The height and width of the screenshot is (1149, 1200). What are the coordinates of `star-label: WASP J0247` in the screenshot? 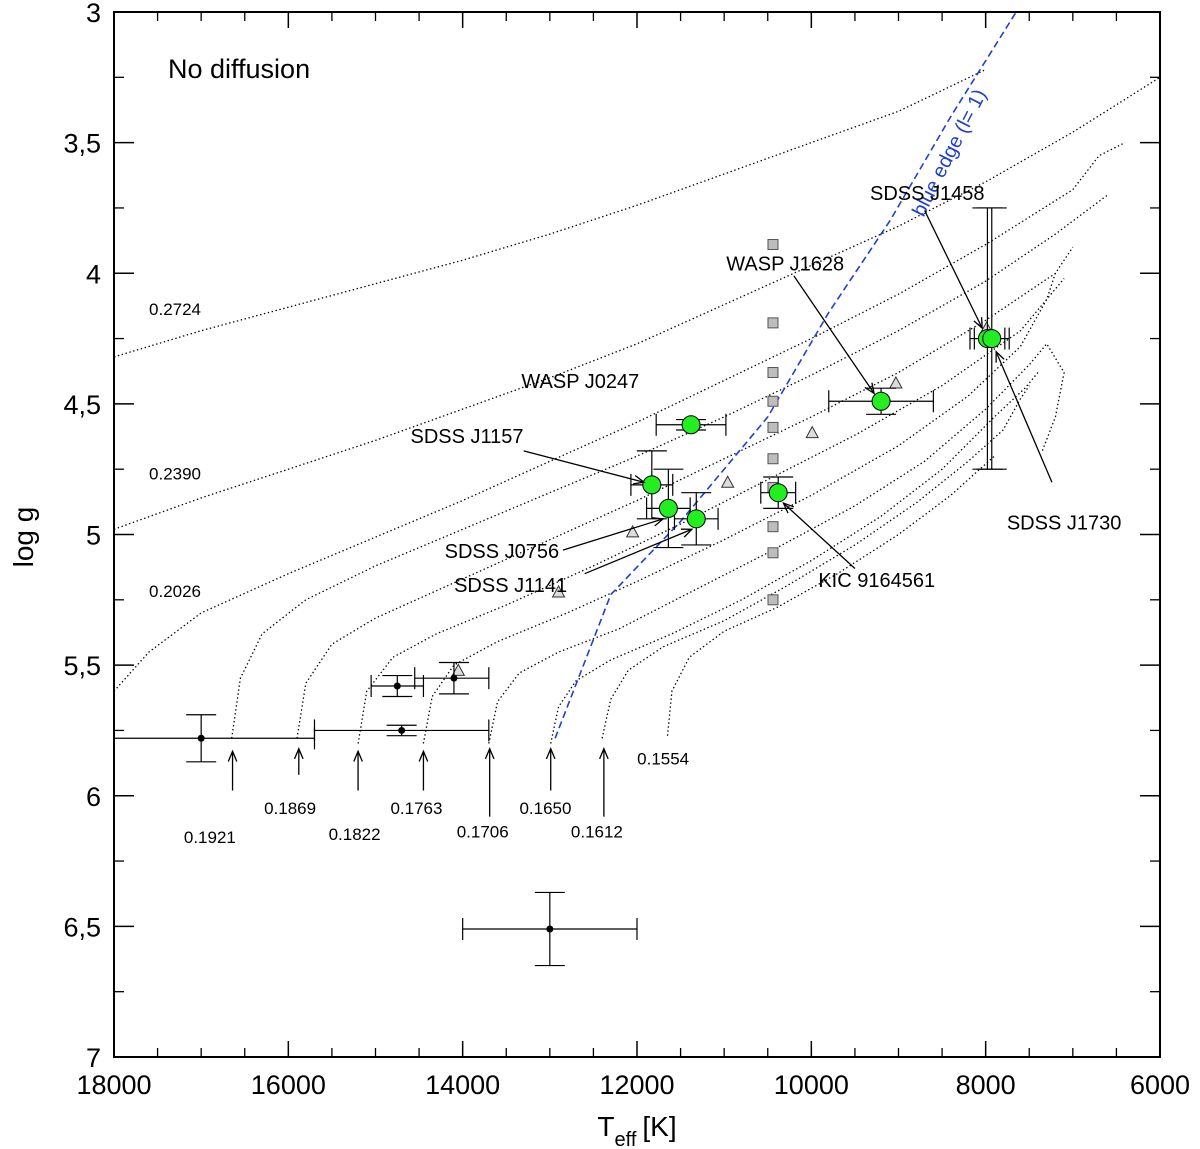 It's located at (580, 382).